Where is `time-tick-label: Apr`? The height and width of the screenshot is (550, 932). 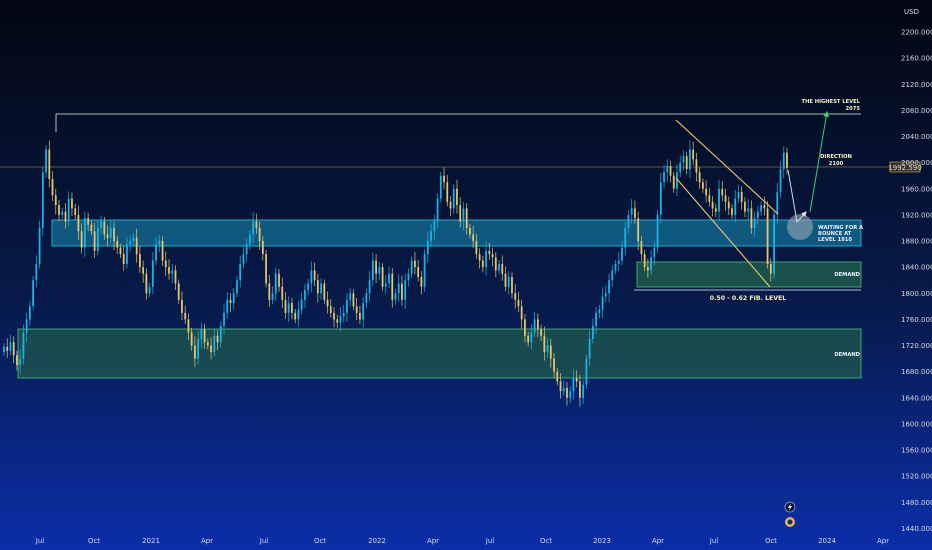 time-tick-label: Apr is located at coordinates (658, 541).